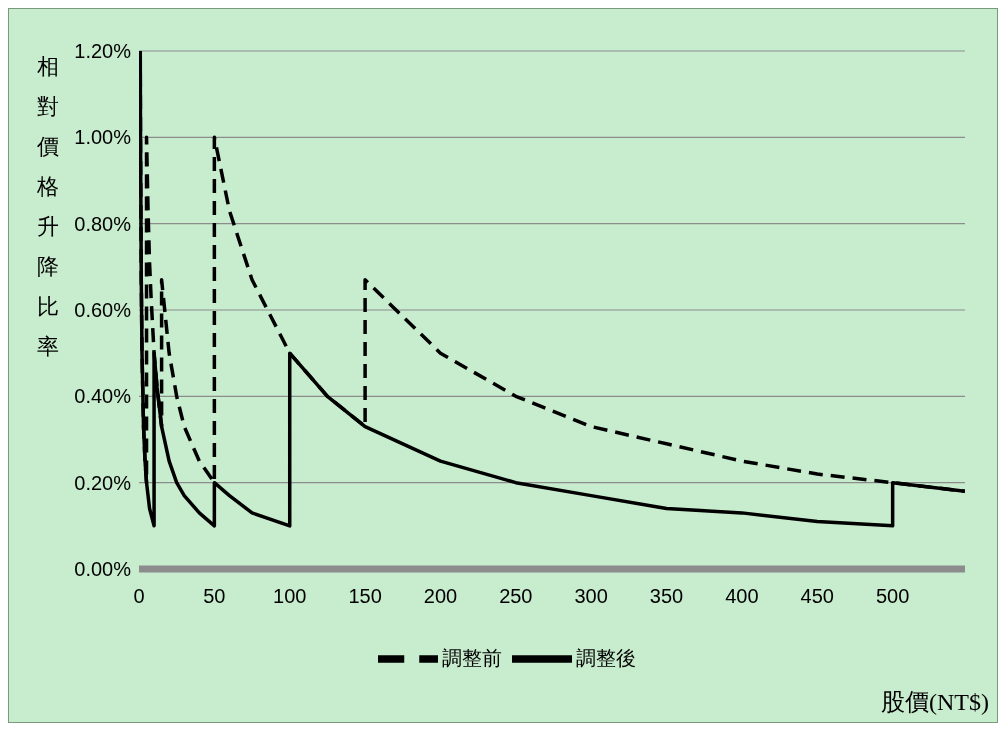 Image resolution: width=1006 pixels, height=731 pixels. Describe the element at coordinates (892, 596) in the screenshot. I see `x-tick-label: 500` at that location.